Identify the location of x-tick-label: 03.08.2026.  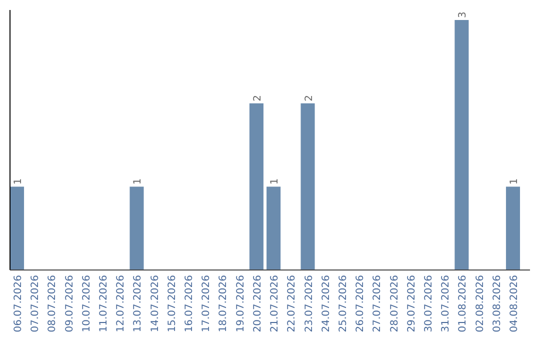
(497, 303).